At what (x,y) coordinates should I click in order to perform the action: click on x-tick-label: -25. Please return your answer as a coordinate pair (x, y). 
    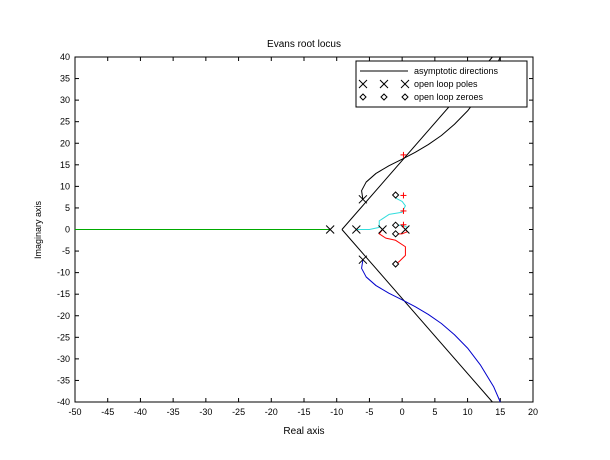
    Looking at the image, I should click on (238, 412).